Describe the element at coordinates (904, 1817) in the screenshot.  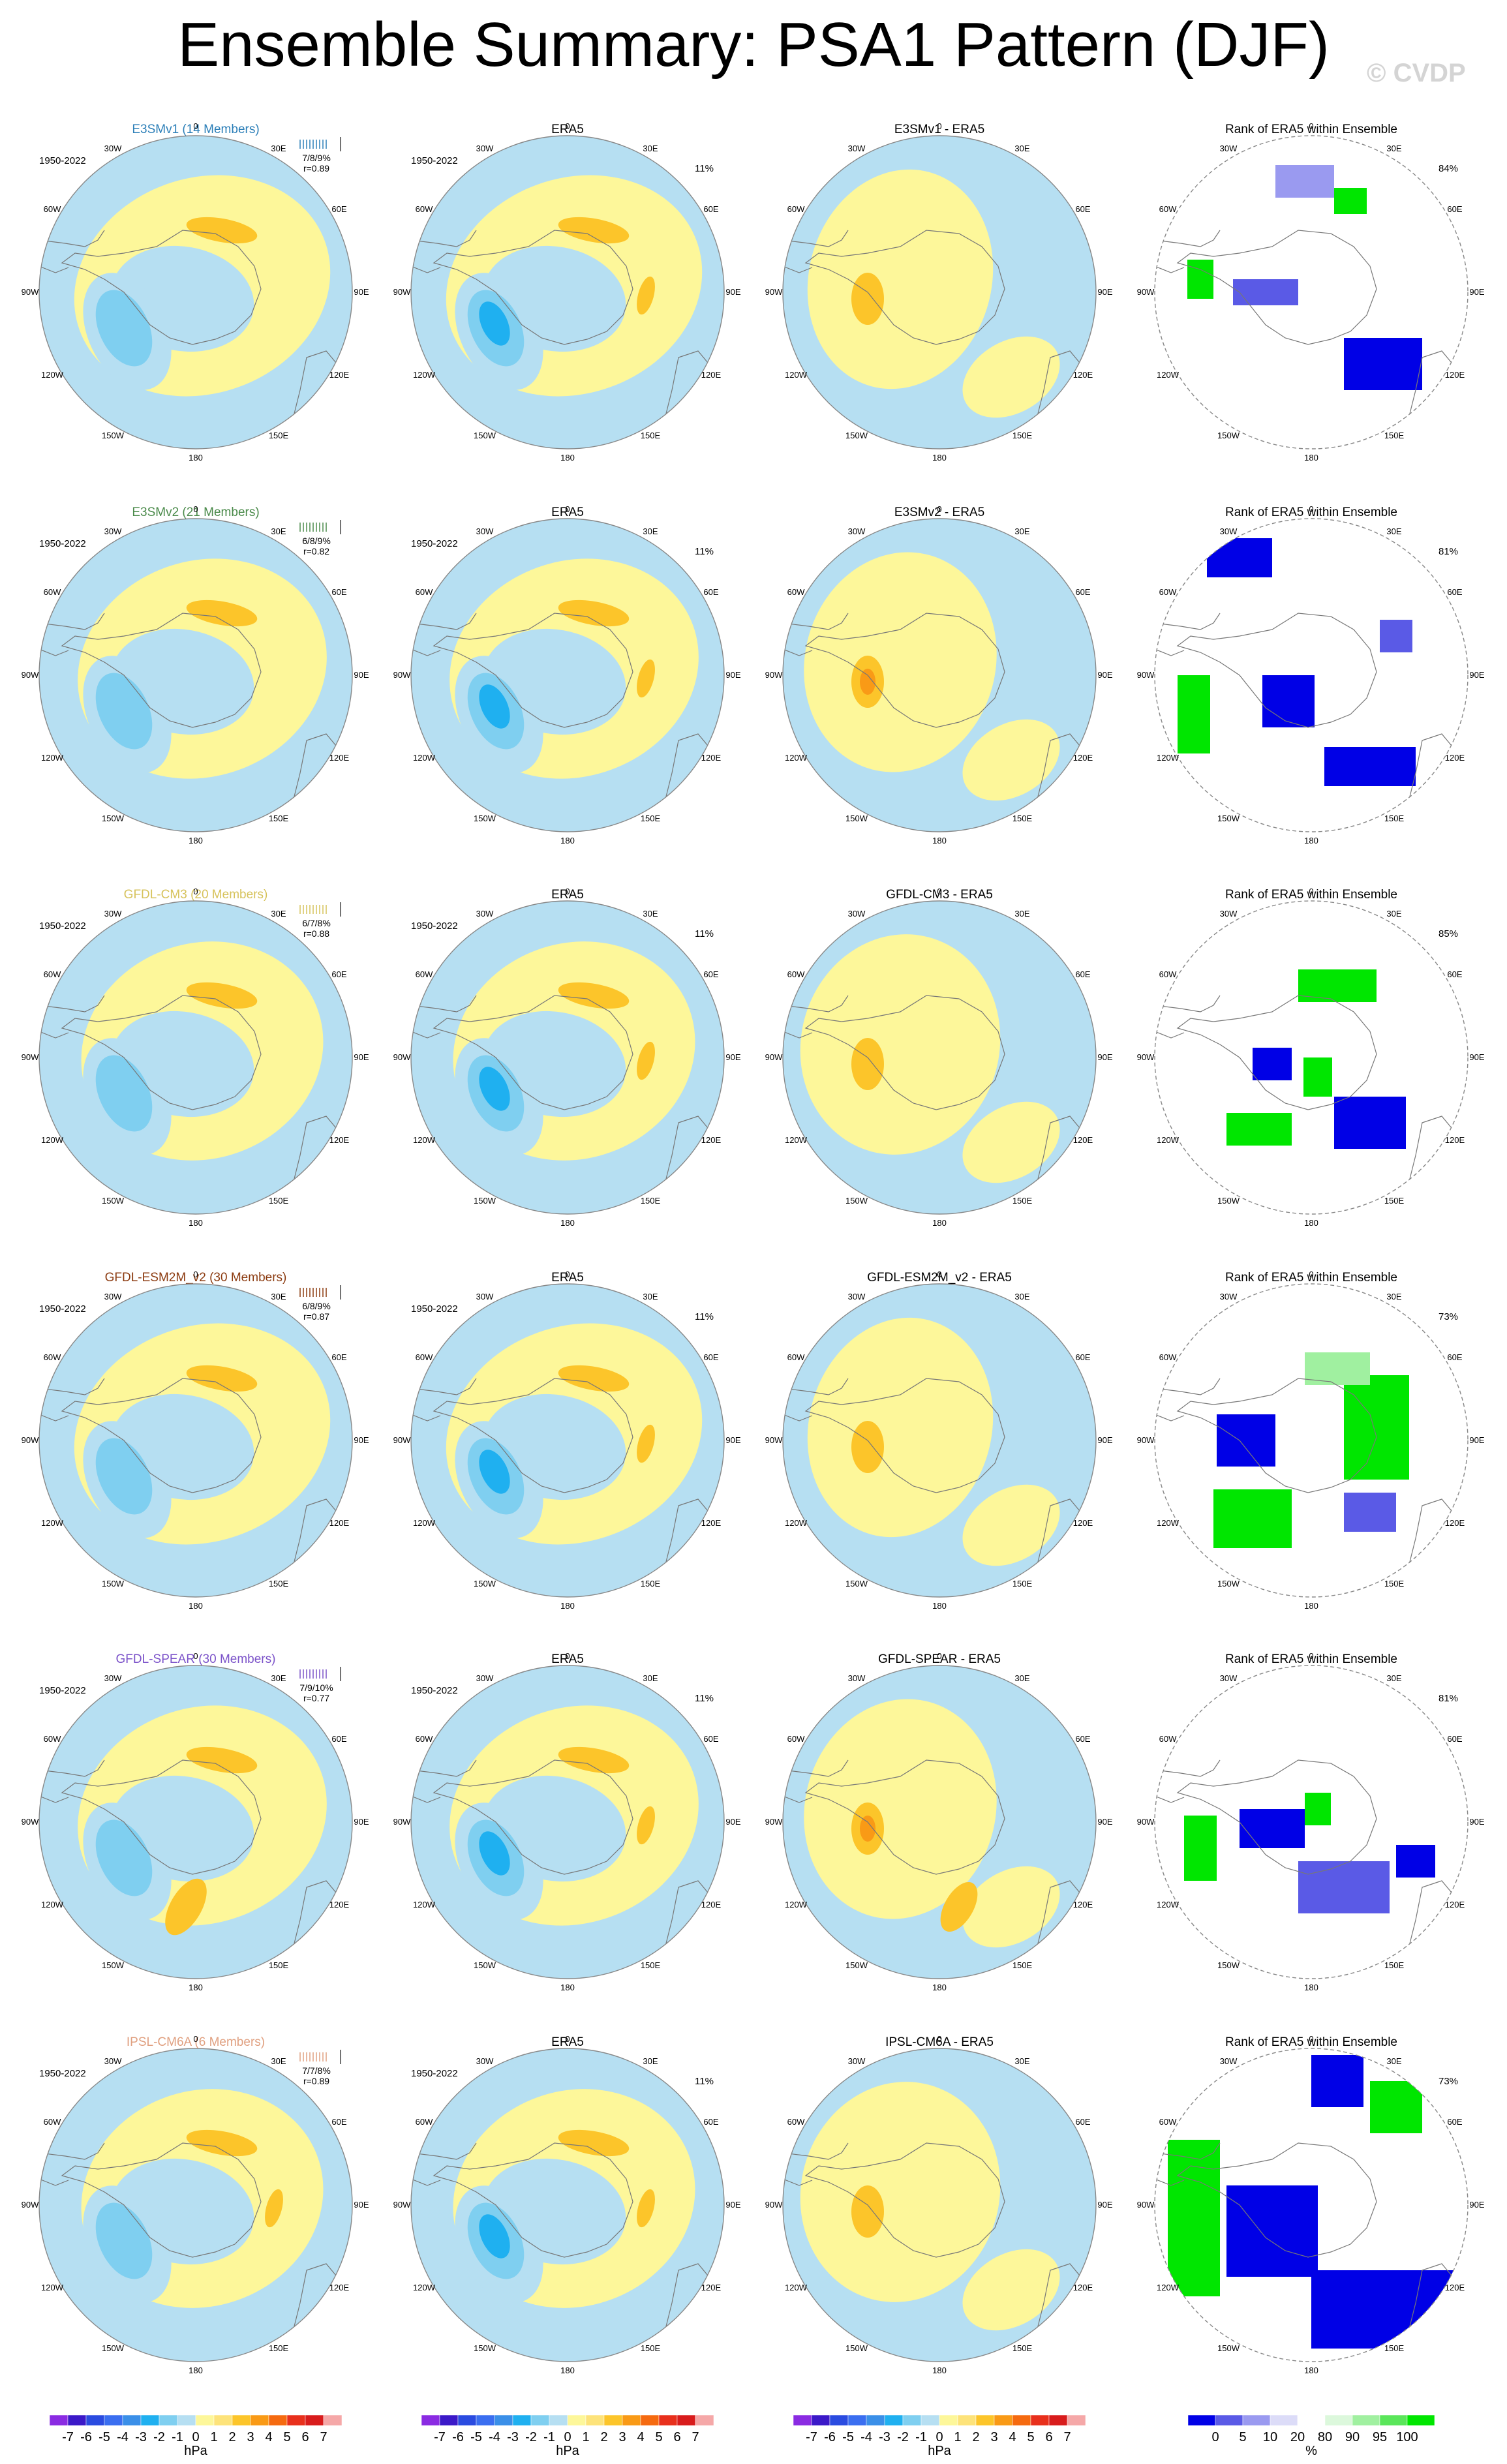
I see `antarctica-coastline` at that location.